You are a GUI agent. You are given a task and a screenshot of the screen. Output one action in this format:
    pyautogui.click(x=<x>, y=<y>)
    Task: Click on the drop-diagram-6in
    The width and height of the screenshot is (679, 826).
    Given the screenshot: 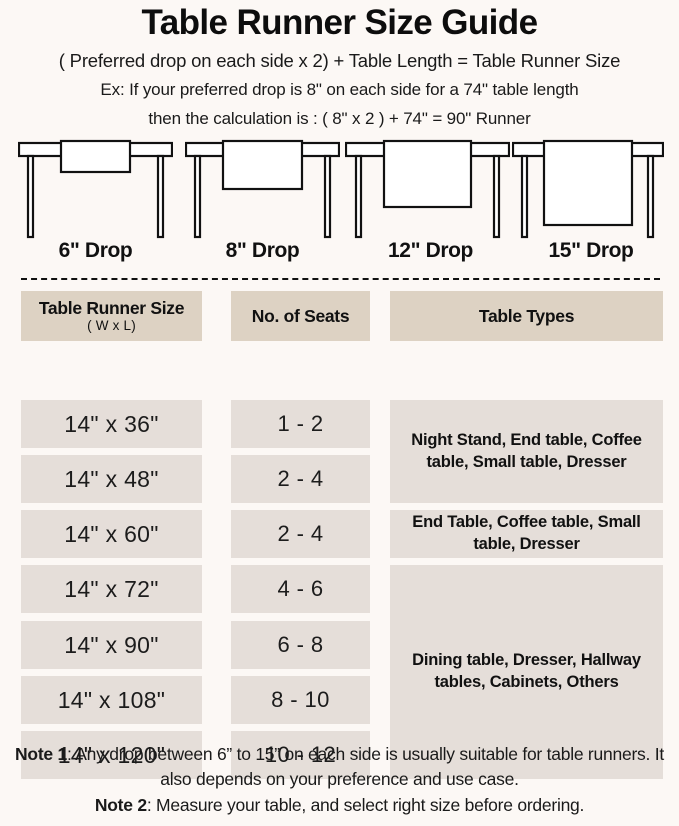 What is the action you would take?
    pyautogui.click(x=95, y=189)
    